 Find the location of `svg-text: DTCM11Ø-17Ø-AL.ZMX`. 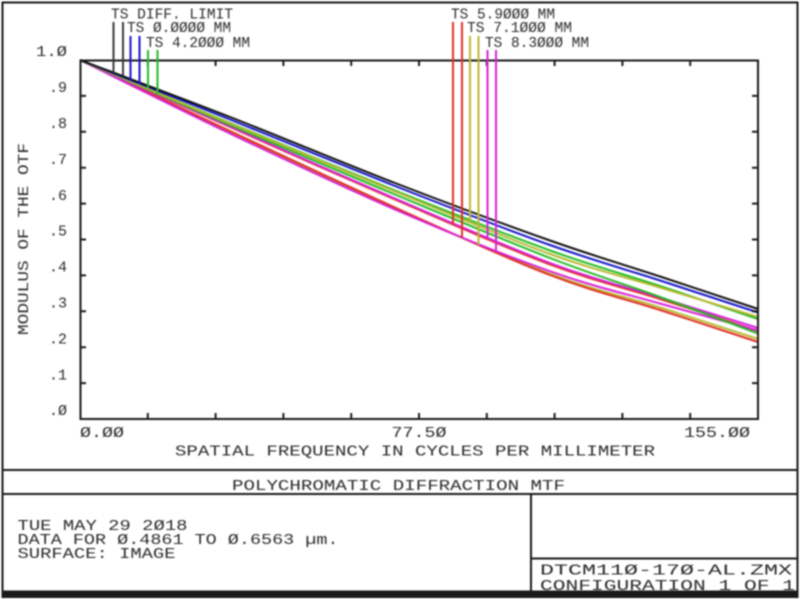

svg-text: DTCM11Ø-17Ø-AL.ZMX is located at coordinates (666, 571).